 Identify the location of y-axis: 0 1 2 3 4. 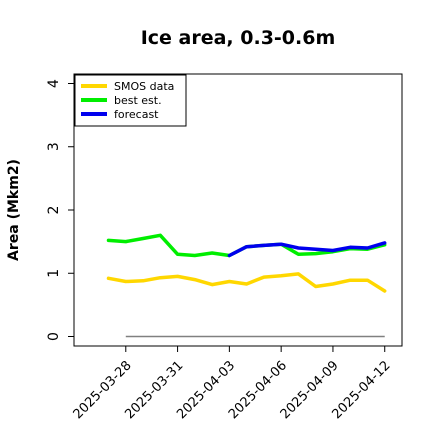
(60, 210).